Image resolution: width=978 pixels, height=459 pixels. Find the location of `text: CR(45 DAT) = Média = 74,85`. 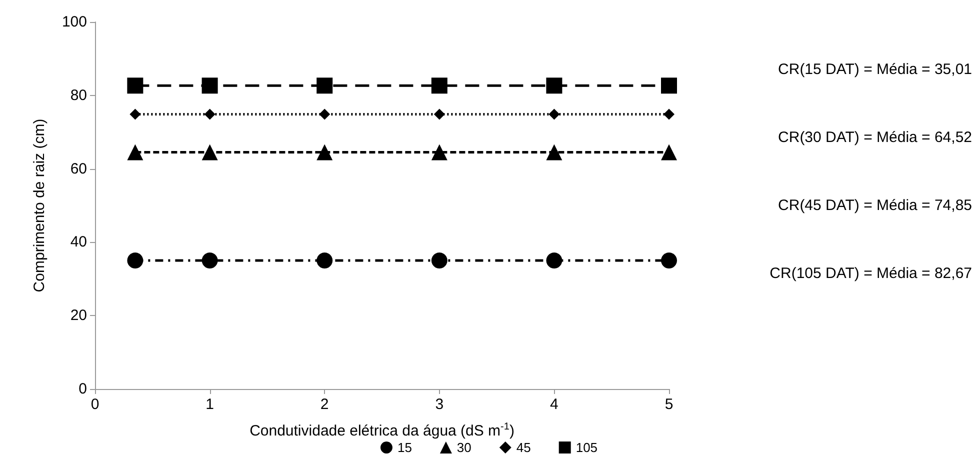

text: CR(45 DAT) = Média = 74,85 is located at coordinates (875, 205).